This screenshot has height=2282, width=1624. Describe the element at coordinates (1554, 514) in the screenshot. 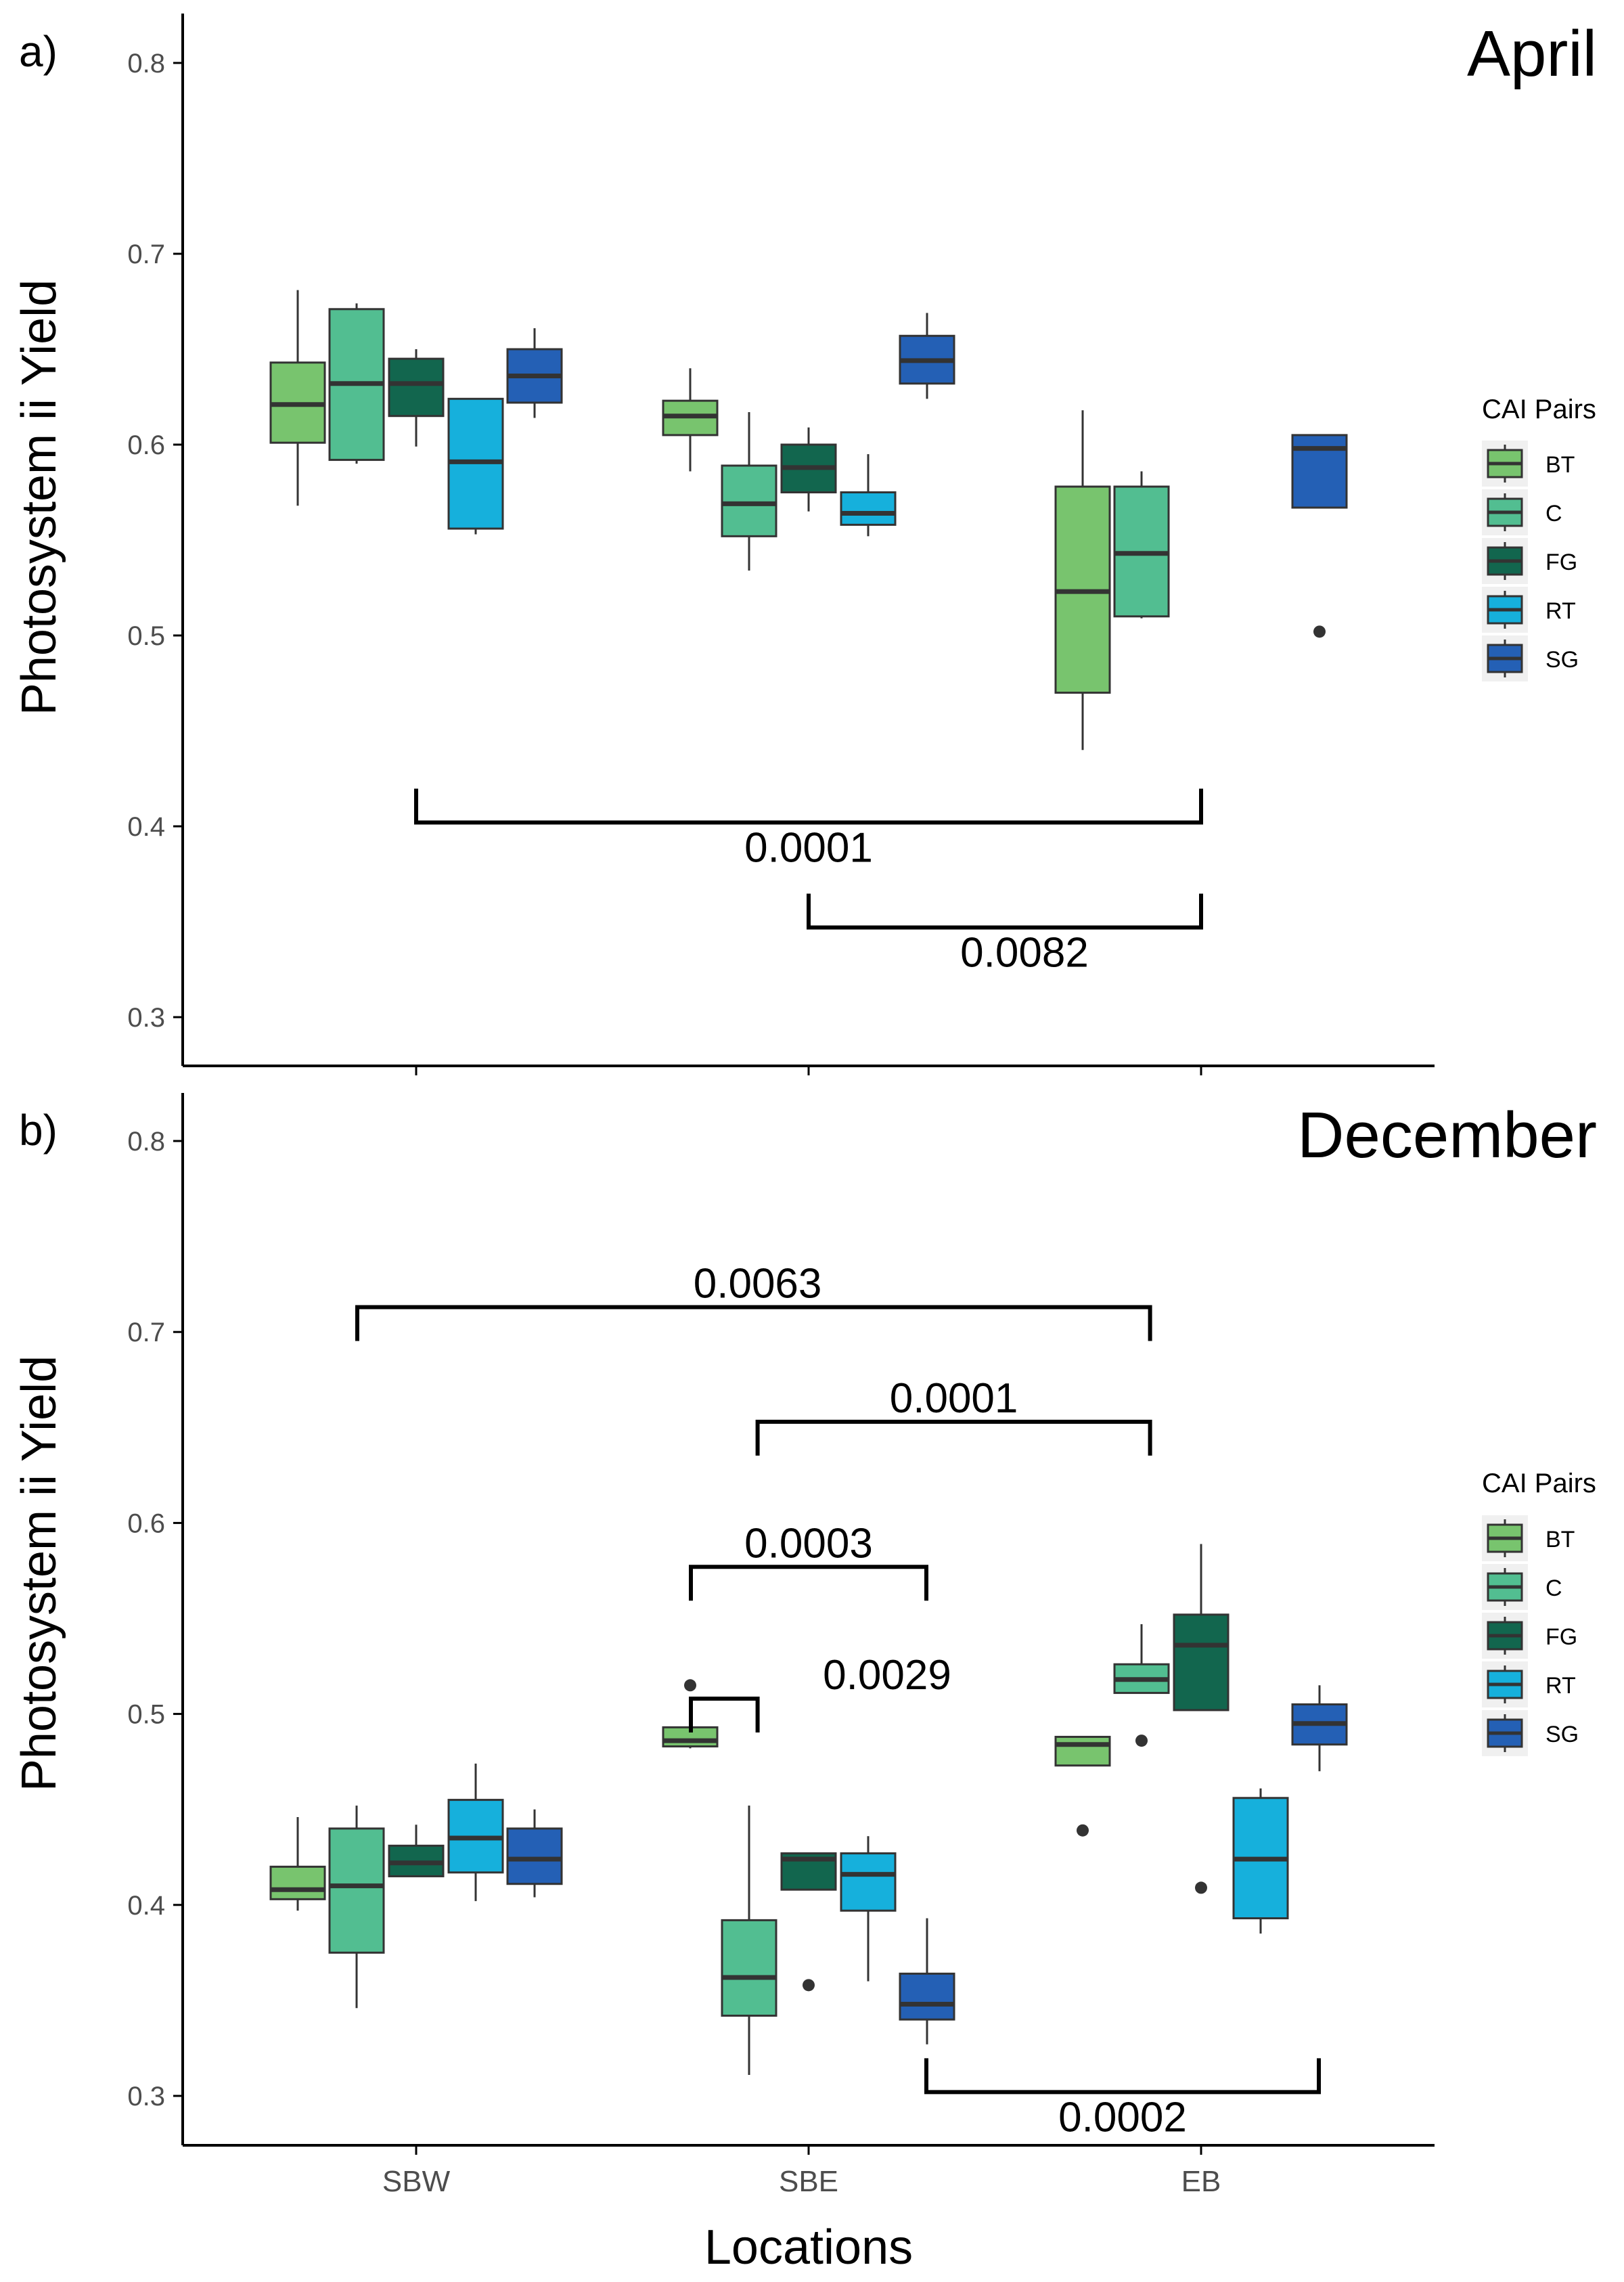

I see `legend-label: C` at that location.